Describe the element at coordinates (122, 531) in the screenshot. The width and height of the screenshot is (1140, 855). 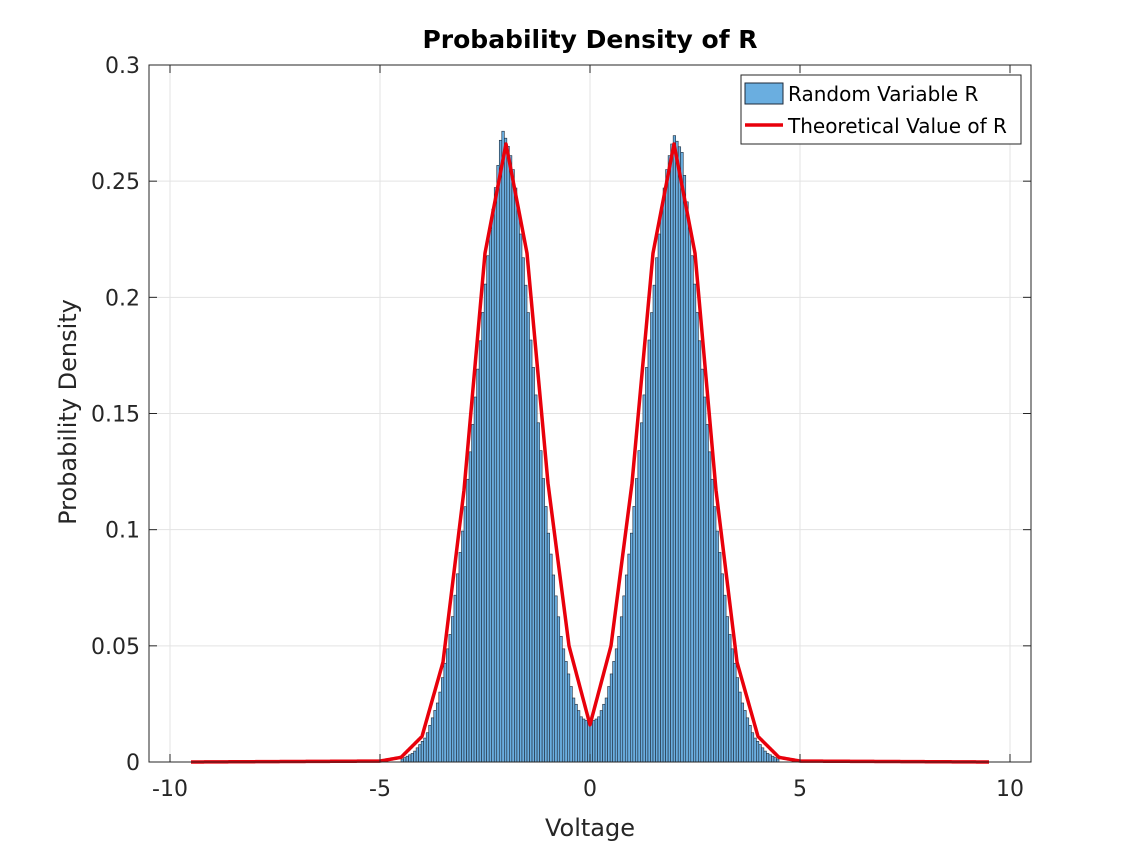
I see `y-tick-label: 0.1` at that location.